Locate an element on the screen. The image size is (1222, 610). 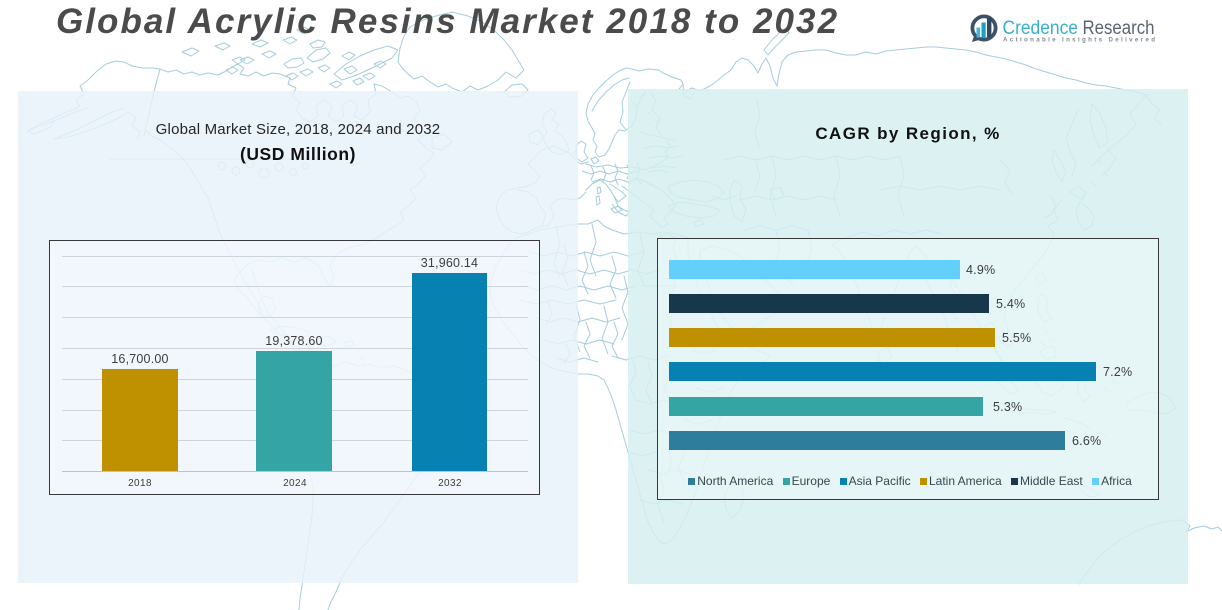
svg-text: Actionable Insights Delivered is located at coordinates (1079, 40).